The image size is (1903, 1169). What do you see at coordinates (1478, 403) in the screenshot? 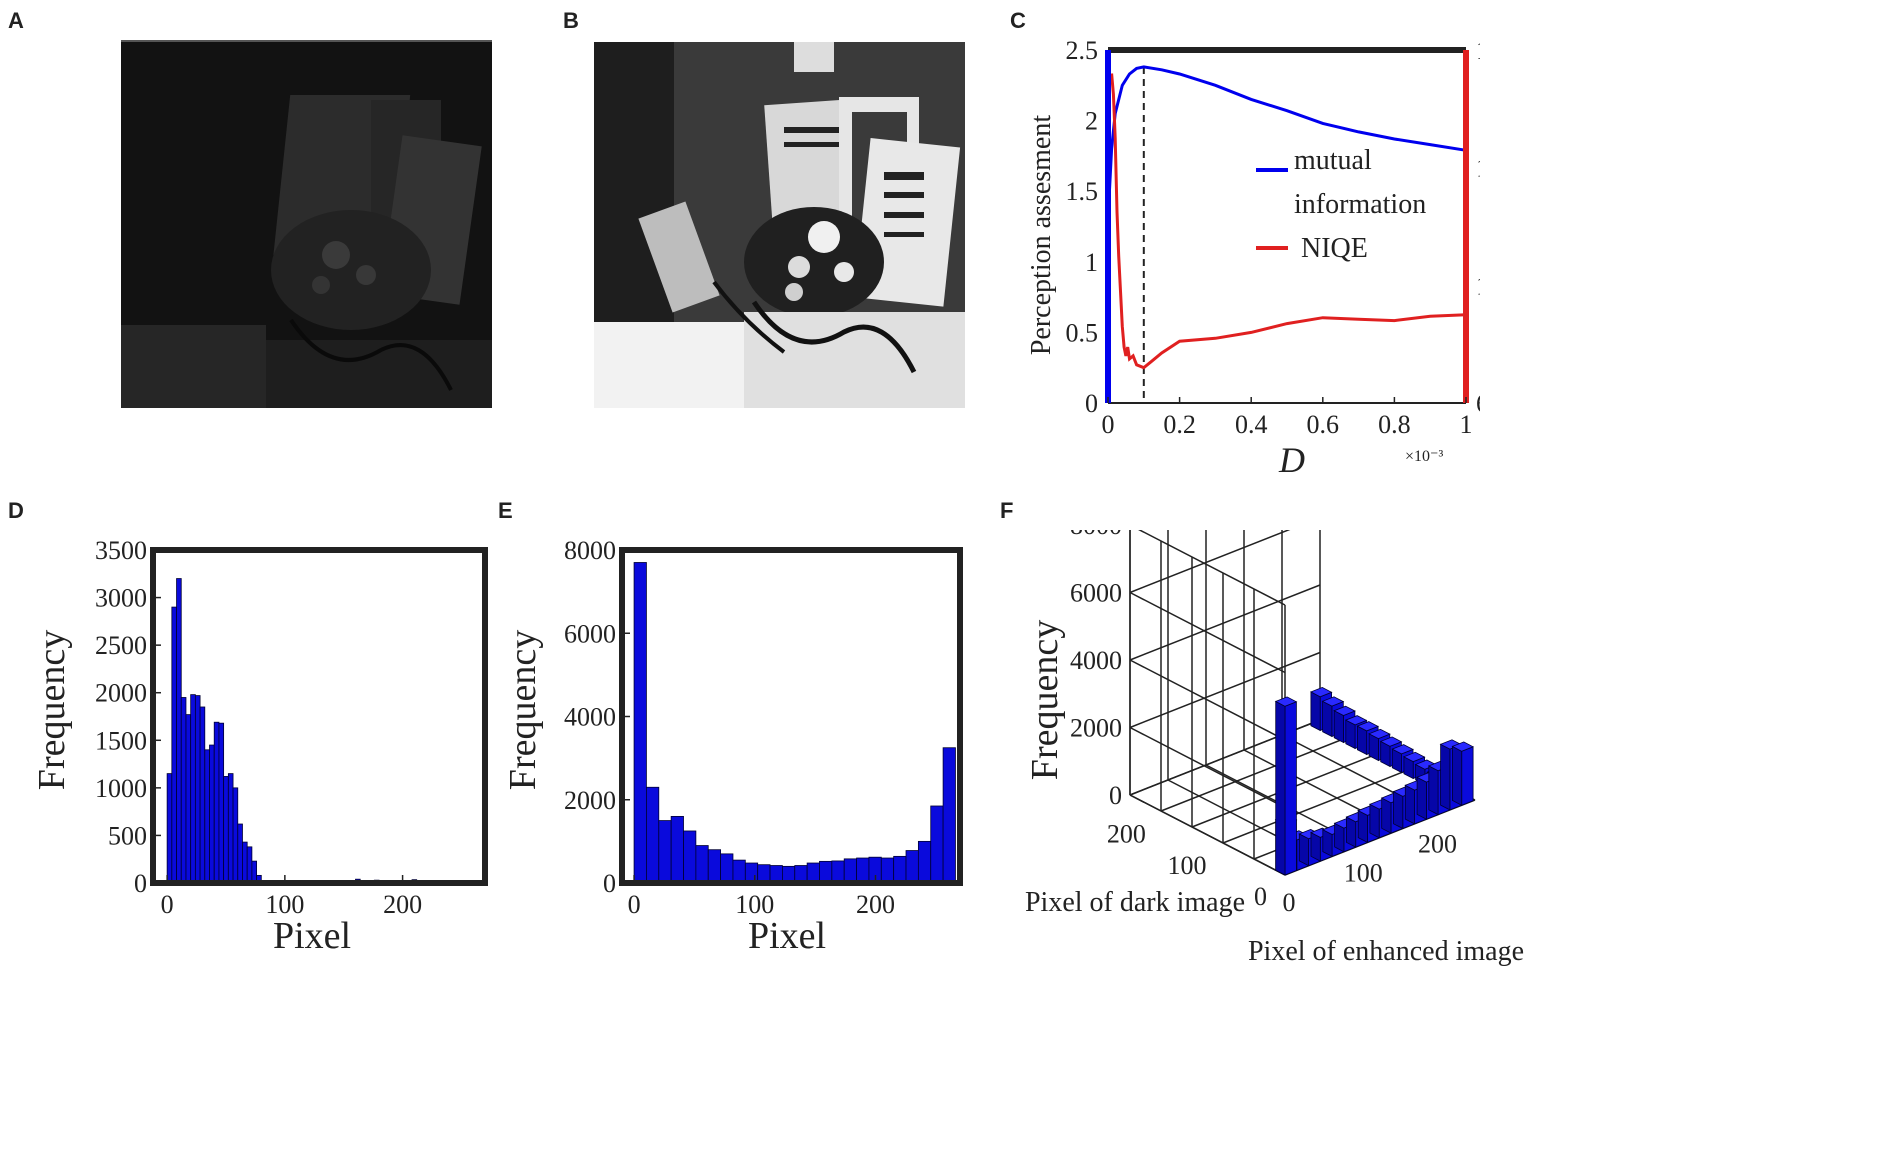
I see `c-y2-tick-label: 6` at bounding box center [1478, 403].